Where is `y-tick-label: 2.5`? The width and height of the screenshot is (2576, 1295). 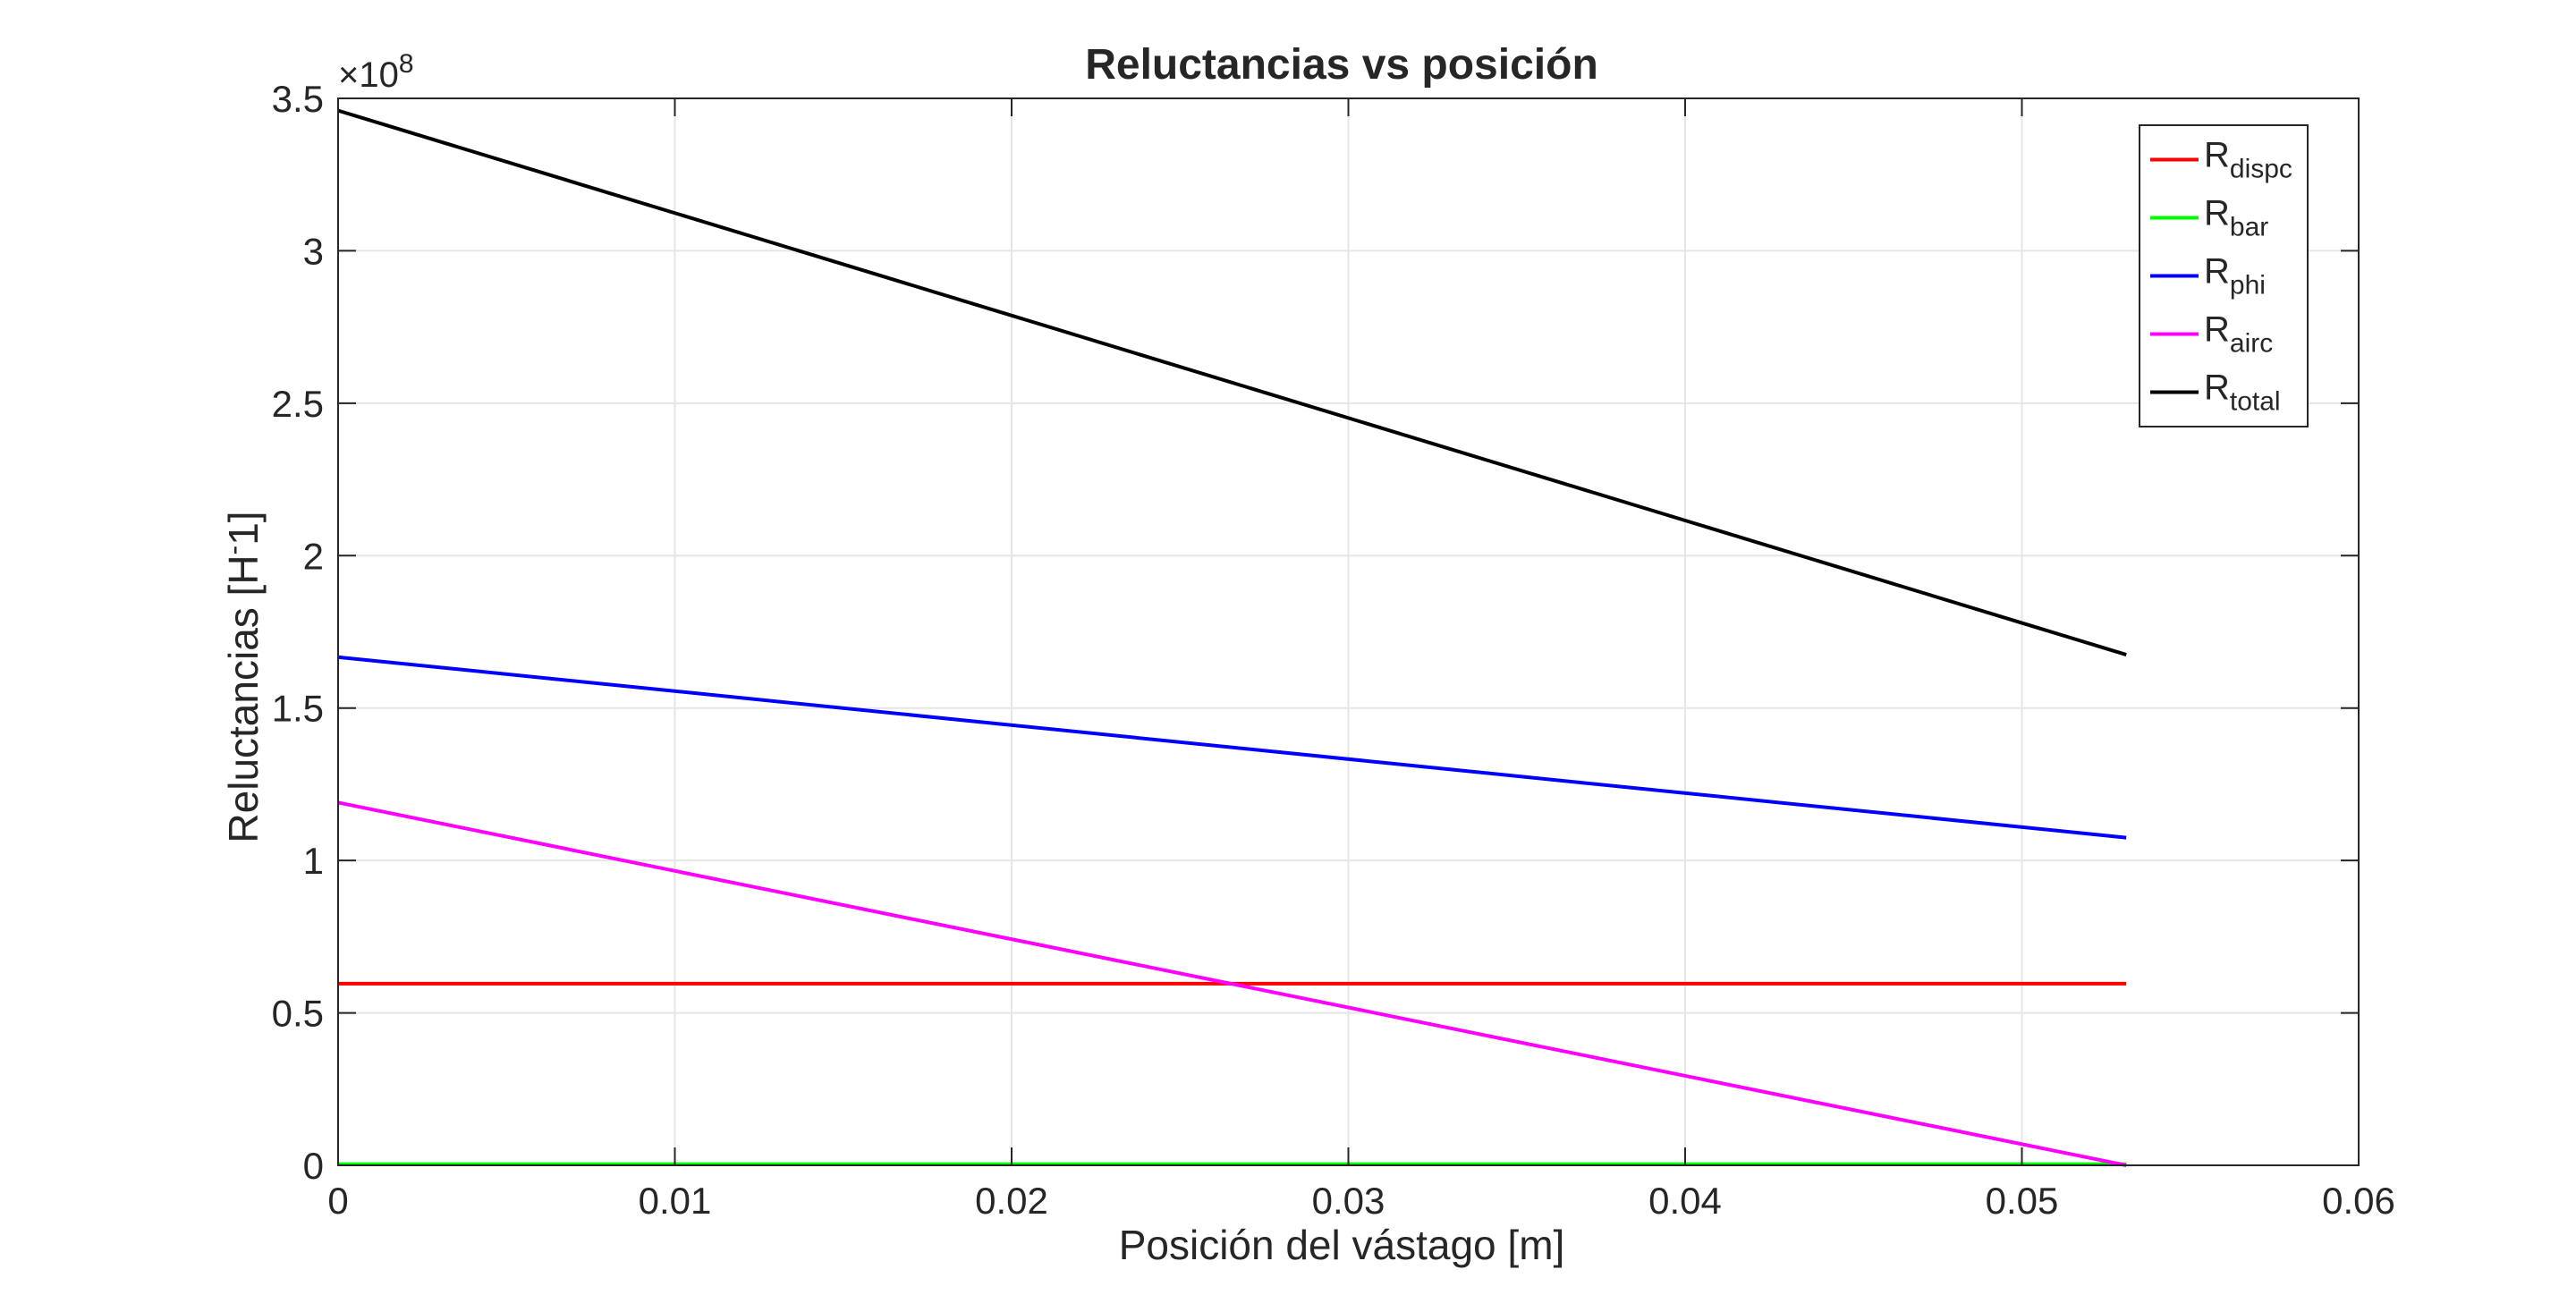
y-tick-label: 2.5 is located at coordinates (298, 404).